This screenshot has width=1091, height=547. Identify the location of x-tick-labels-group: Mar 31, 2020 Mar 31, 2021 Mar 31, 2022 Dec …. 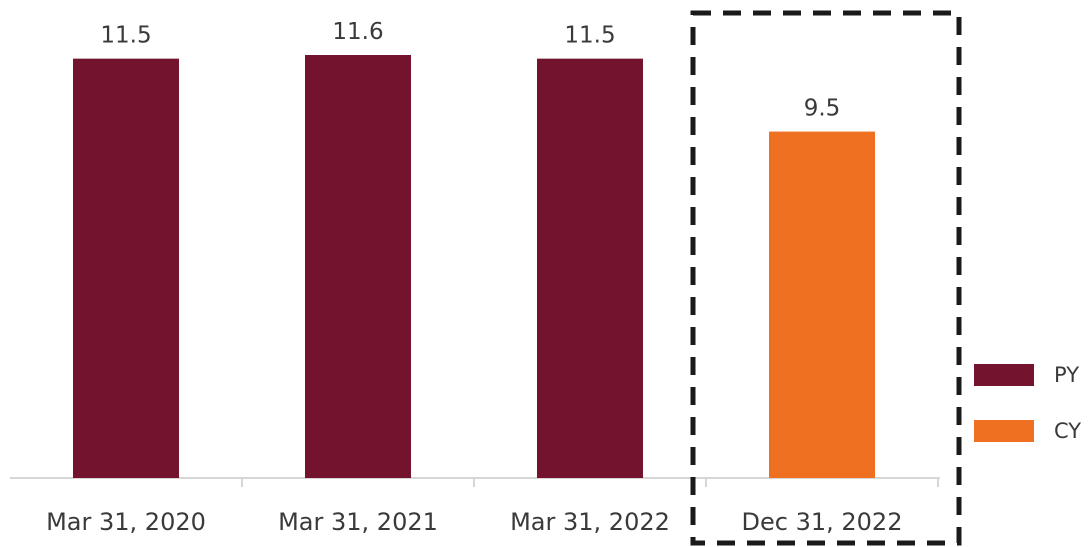
(474, 522).